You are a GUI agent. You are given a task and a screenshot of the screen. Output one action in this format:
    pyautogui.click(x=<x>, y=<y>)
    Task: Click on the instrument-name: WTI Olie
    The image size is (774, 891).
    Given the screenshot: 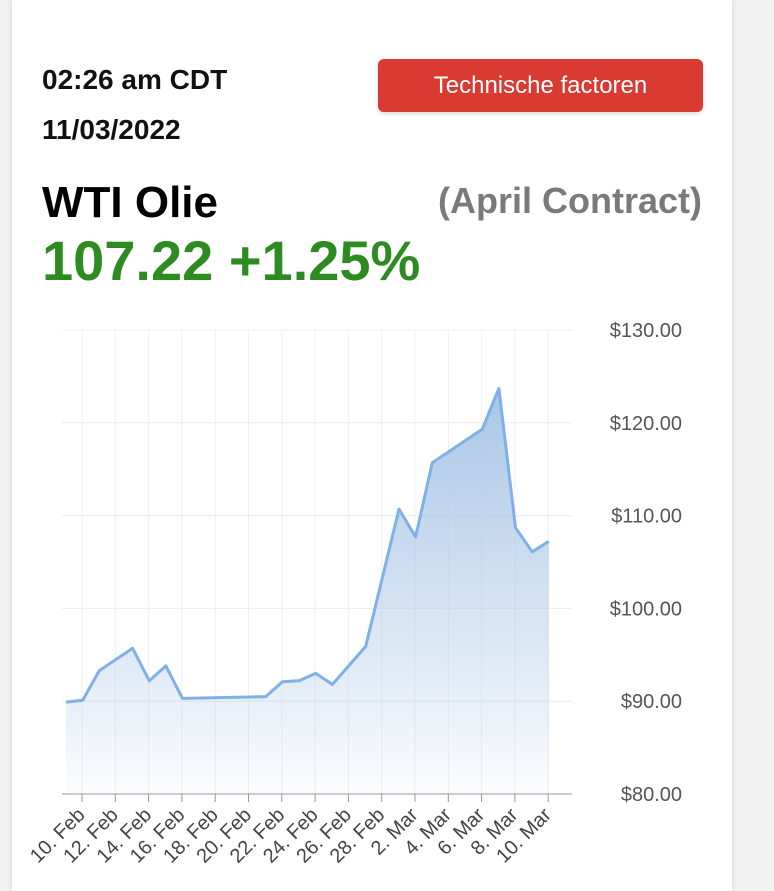 What is the action you would take?
    pyautogui.click(x=130, y=202)
    